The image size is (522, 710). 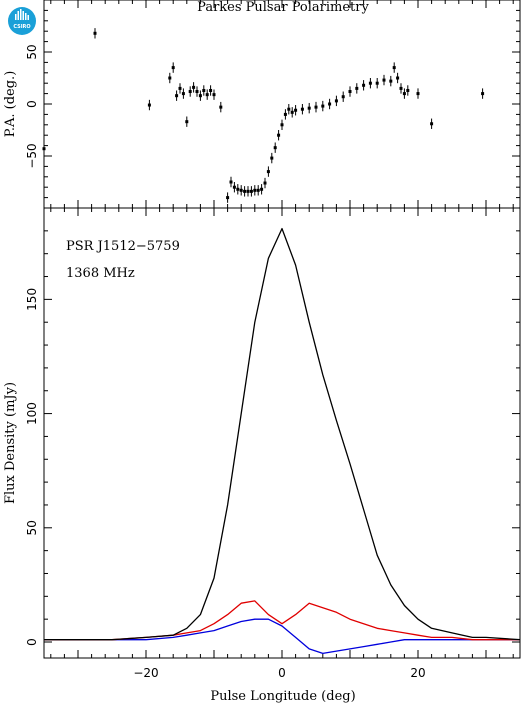 What do you see at coordinates (32, 155) in the screenshot?
I see `y-tick-label: −50` at bounding box center [32, 155].